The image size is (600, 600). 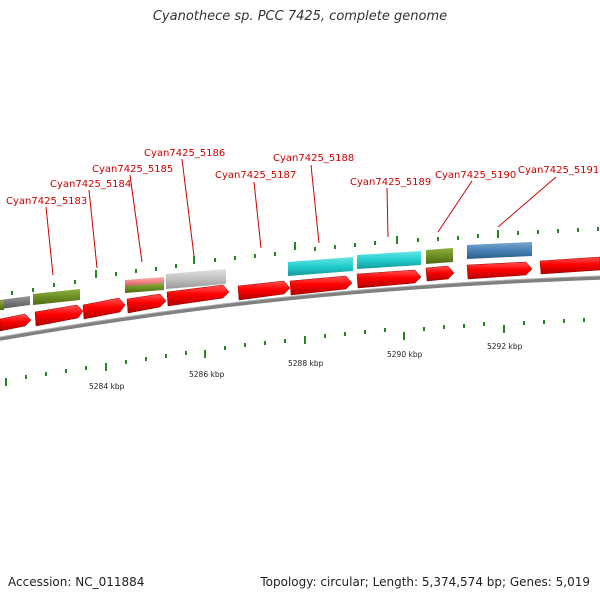 I want to click on genome-backbone-highlight, so click(x=300, y=306).